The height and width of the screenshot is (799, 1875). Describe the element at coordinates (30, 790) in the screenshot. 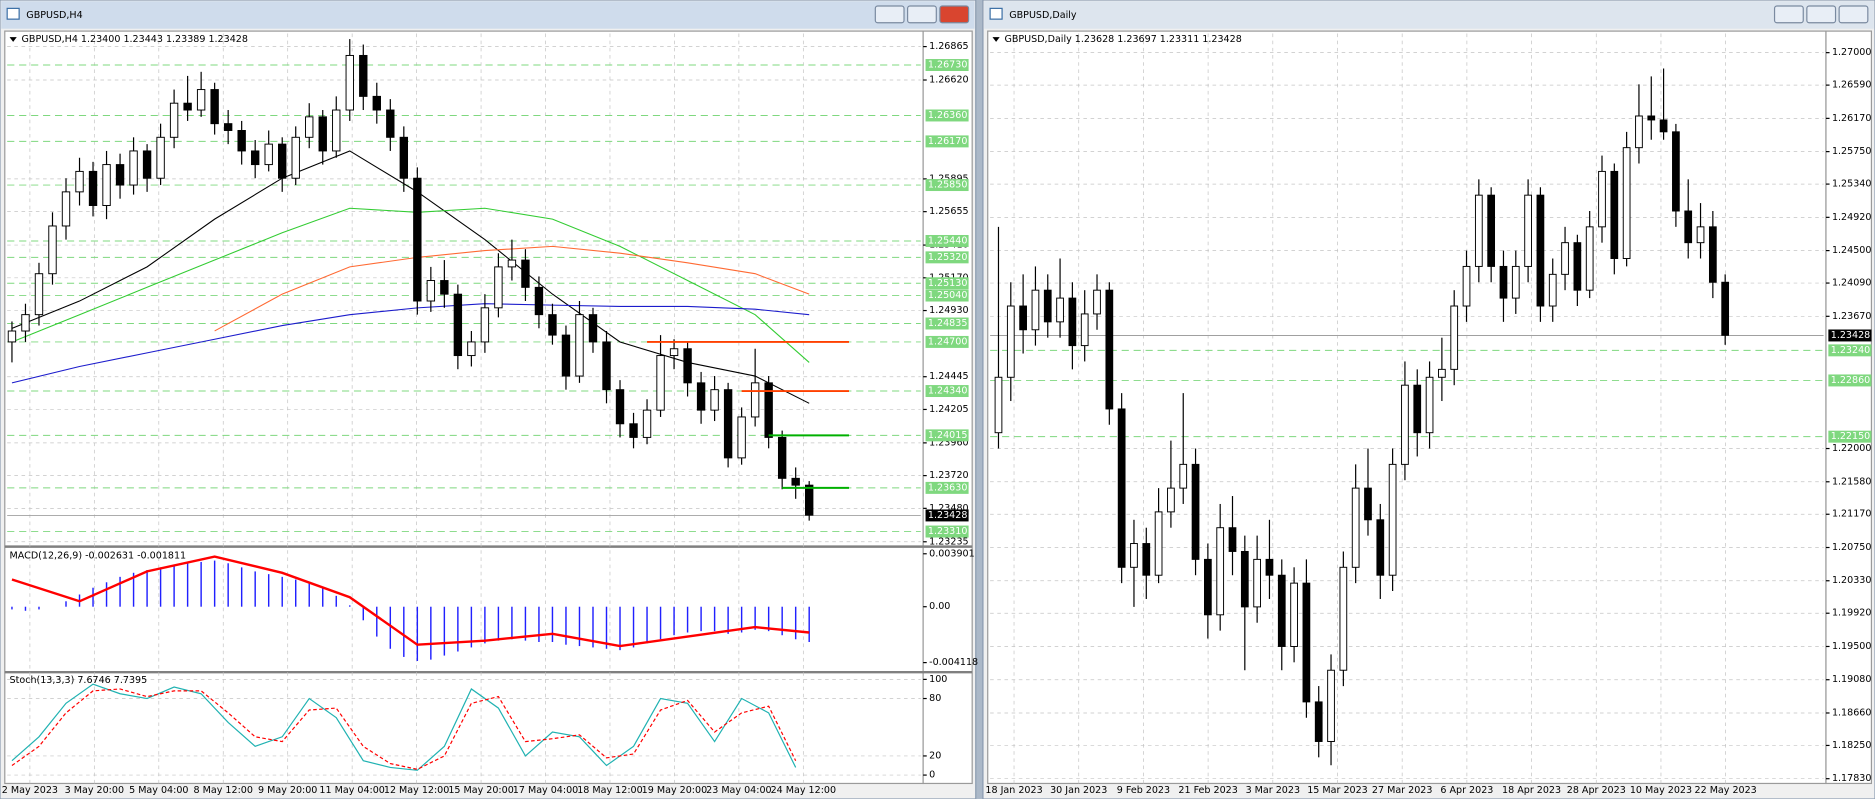

I see `time-label: 2 May 2023` at that location.